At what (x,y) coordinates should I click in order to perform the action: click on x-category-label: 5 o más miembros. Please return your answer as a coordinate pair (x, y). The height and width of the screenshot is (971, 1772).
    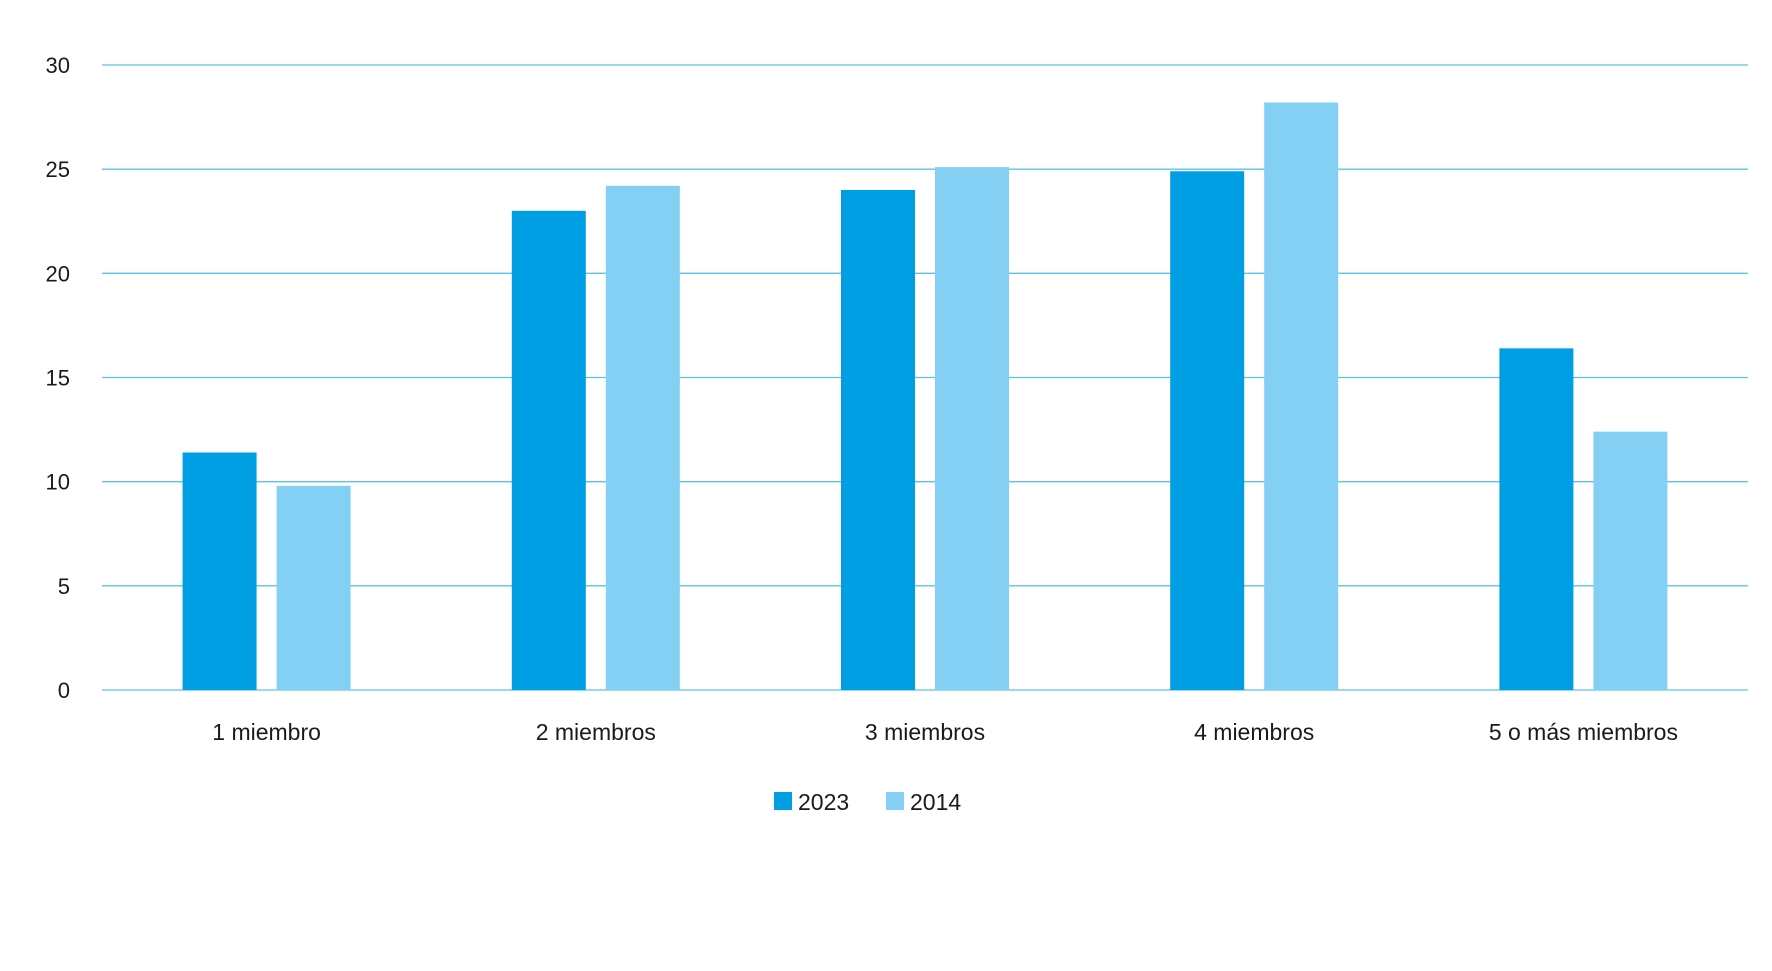
    Looking at the image, I should click on (1583, 732).